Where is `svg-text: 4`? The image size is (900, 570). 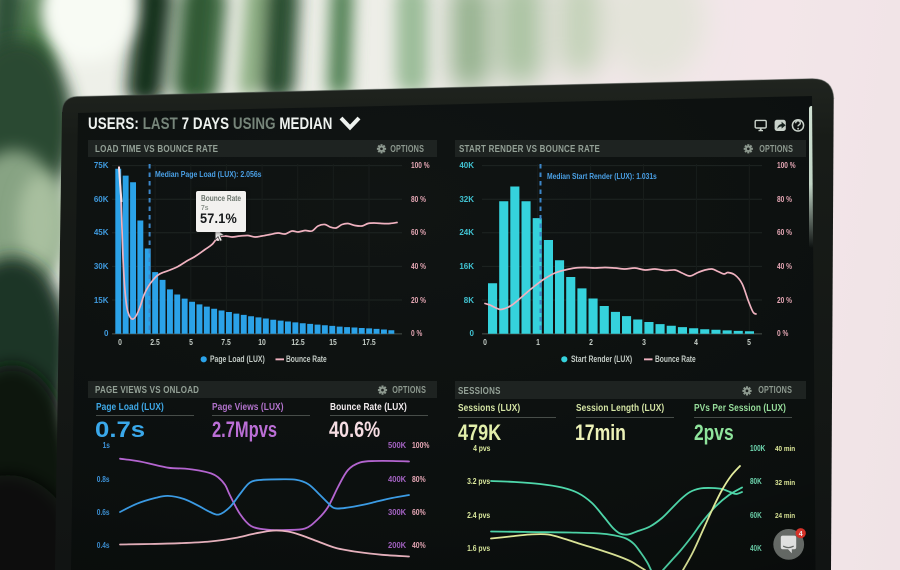
svg-text: 4 is located at coordinates (801, 534).